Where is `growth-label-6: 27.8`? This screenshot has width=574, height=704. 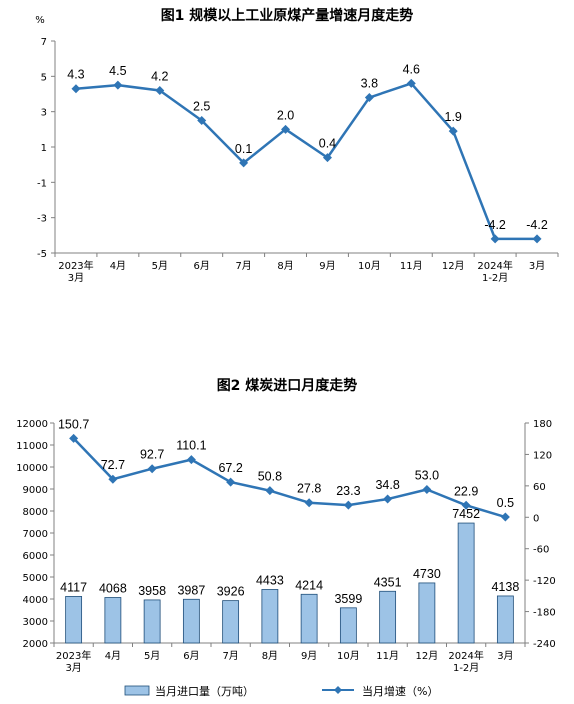 growth-label-6: 27.8 is located at coordinates (309, 489).